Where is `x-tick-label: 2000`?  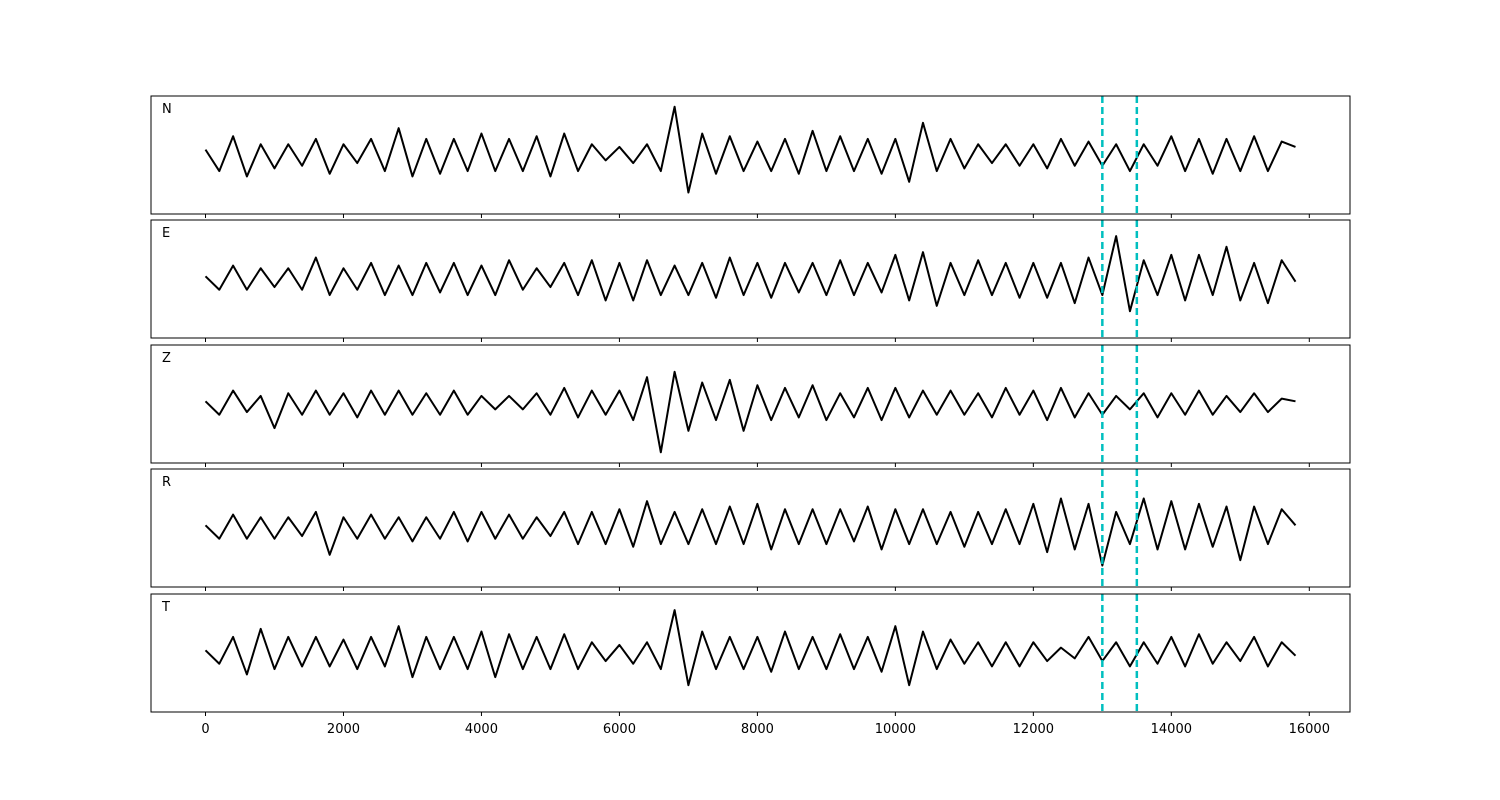 x-tick-label: 2000 is located at coordinates (343, 729).